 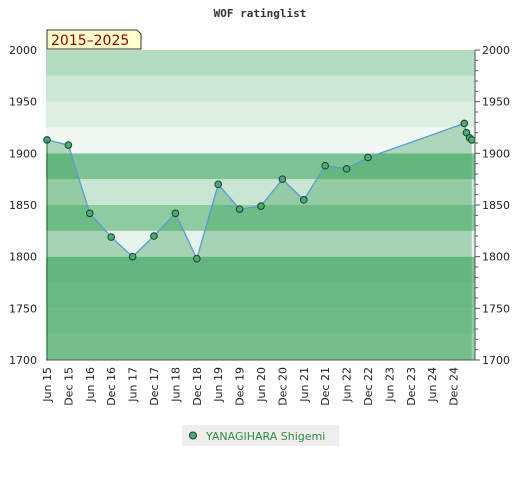 What do you see at coordinates (261, 385) in the screenshot?
I see `x-tick-10: Jun 20` at bounding box center [261, 385].